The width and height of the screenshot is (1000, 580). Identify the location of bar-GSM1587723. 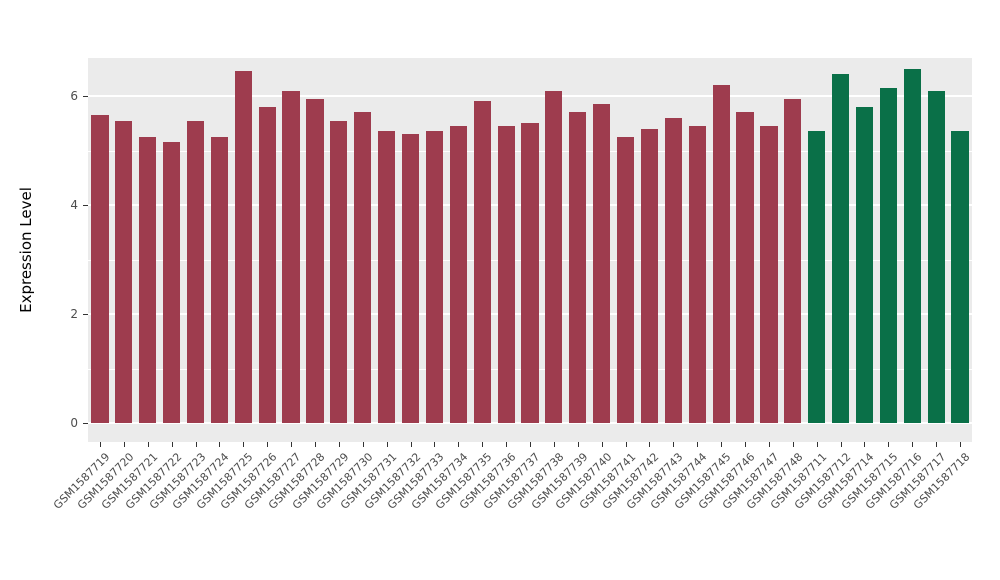
(195, 271).